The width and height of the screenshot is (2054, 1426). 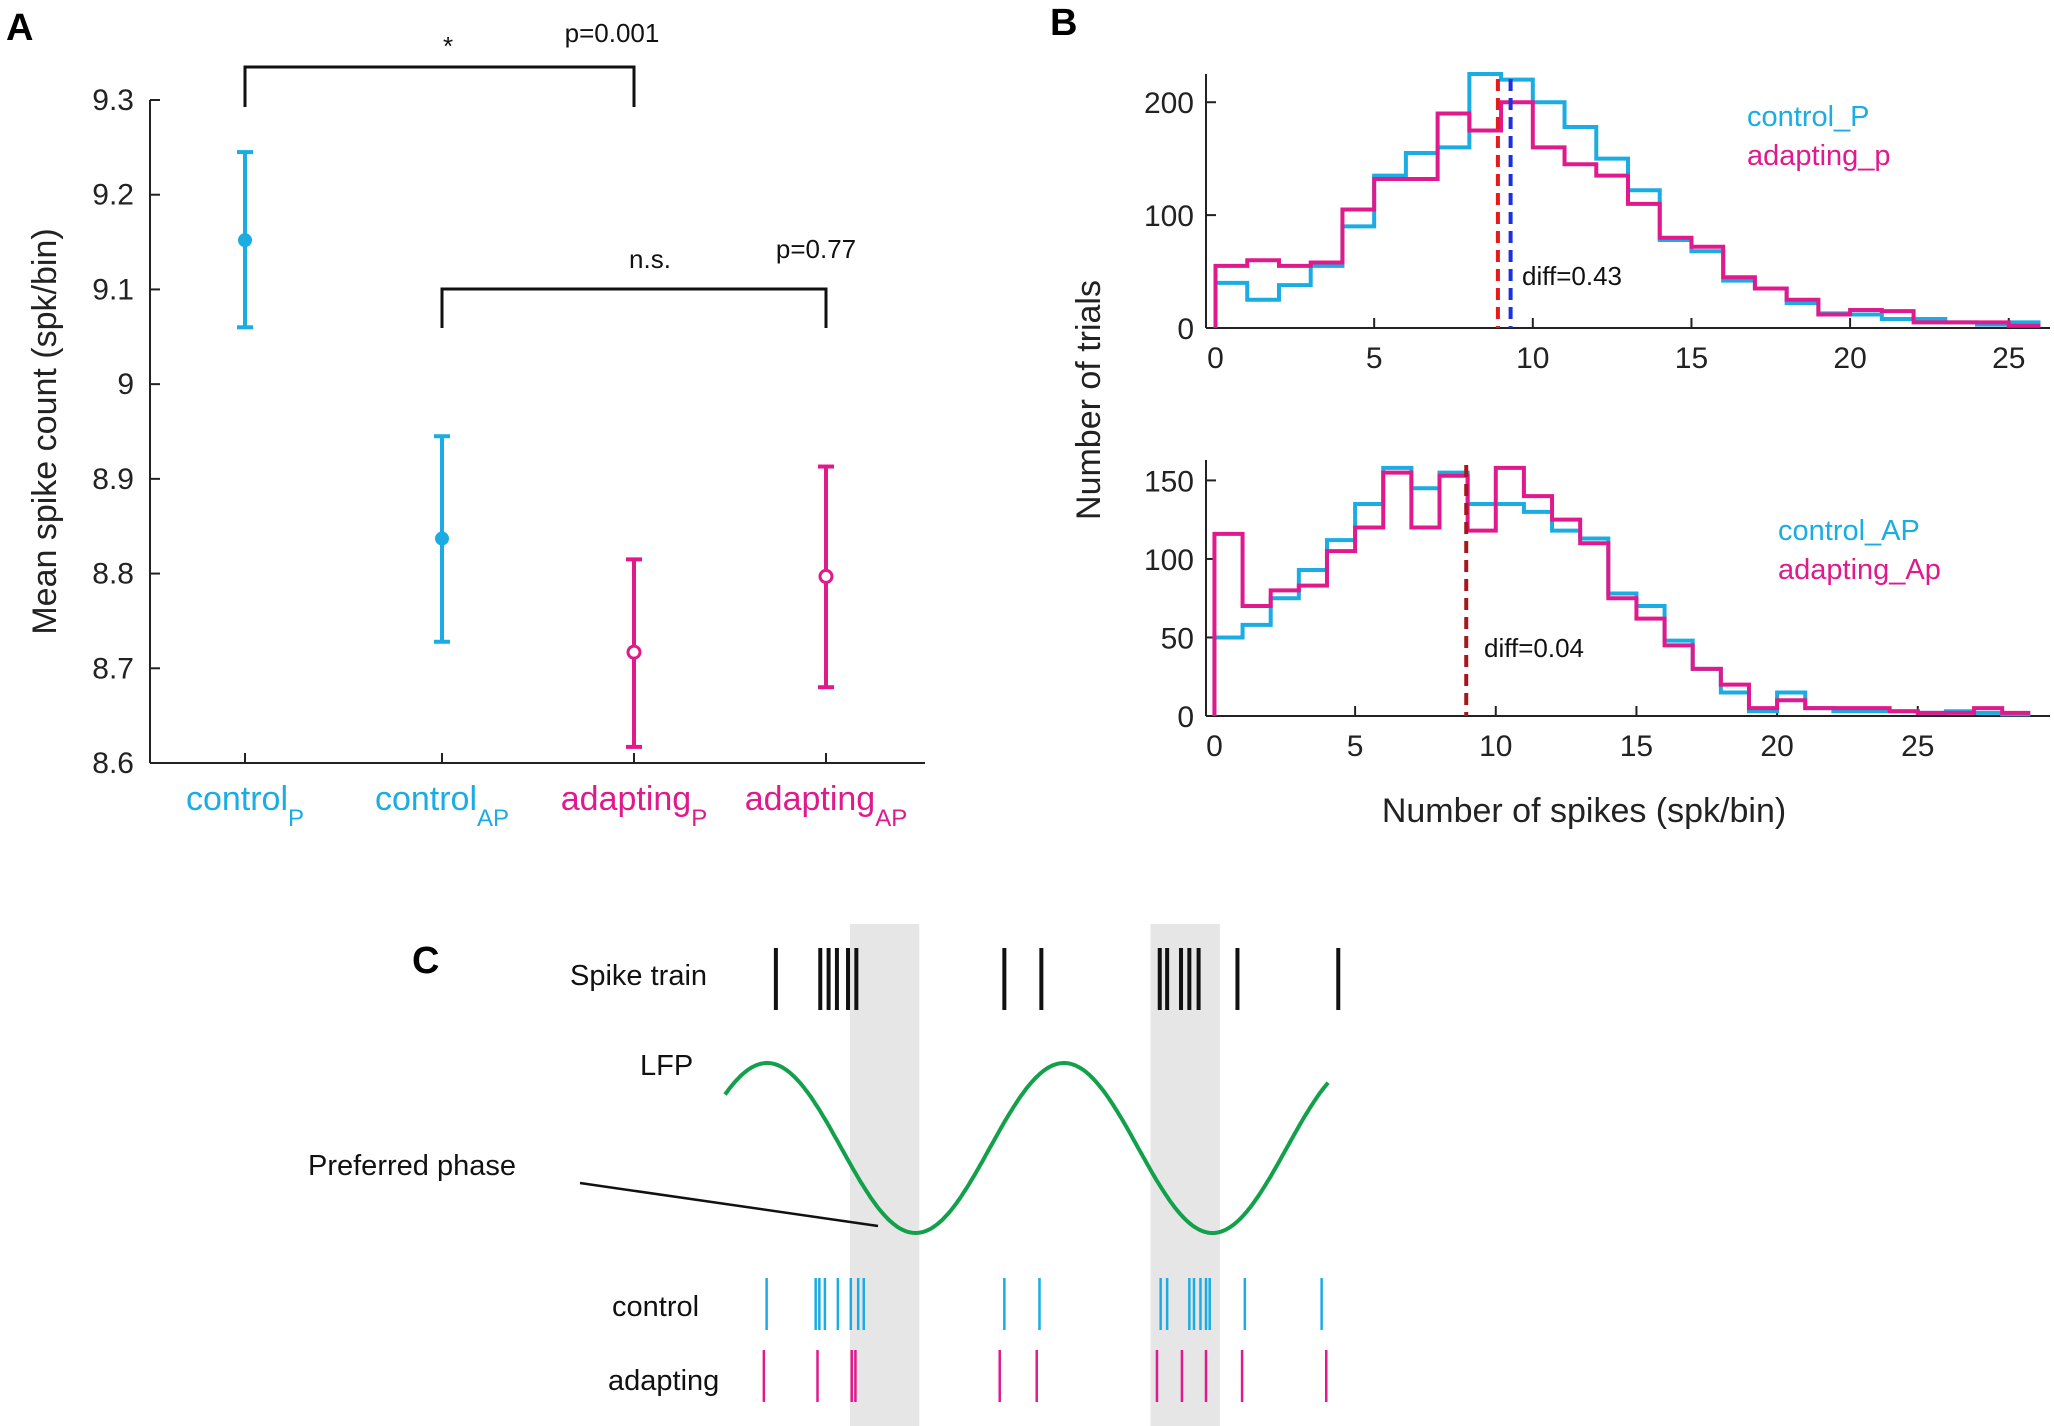 I want to click on y-tick-label: 8.9, so click(x=113, y=479).